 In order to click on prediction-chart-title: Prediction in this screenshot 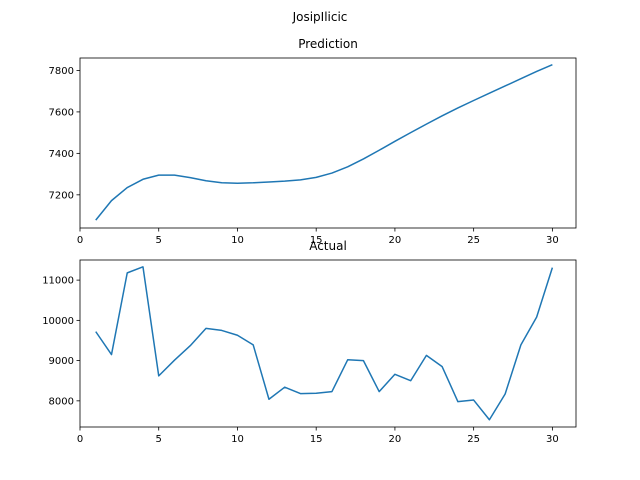, I will do `click(328, 44)`.